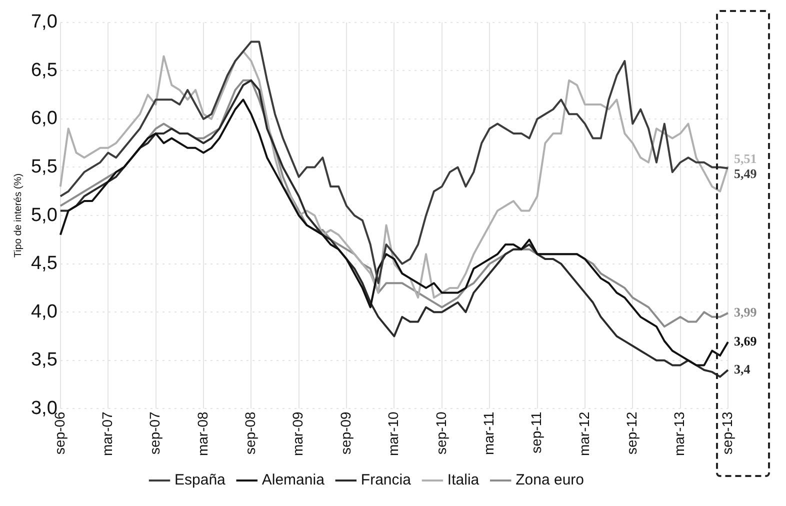  I want to click on legend-label: Zona euro, so click(550, 480).